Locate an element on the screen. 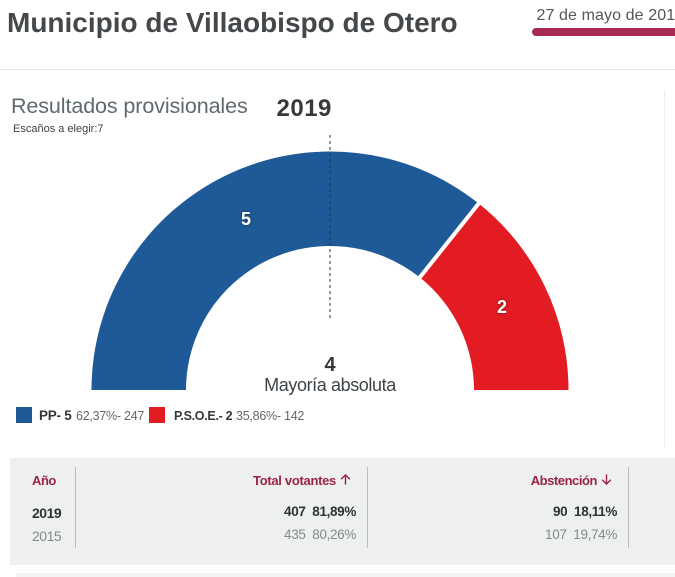 This screenshot has height=577, width=675. svg-text: 5 is located at coordinates (246, 219).